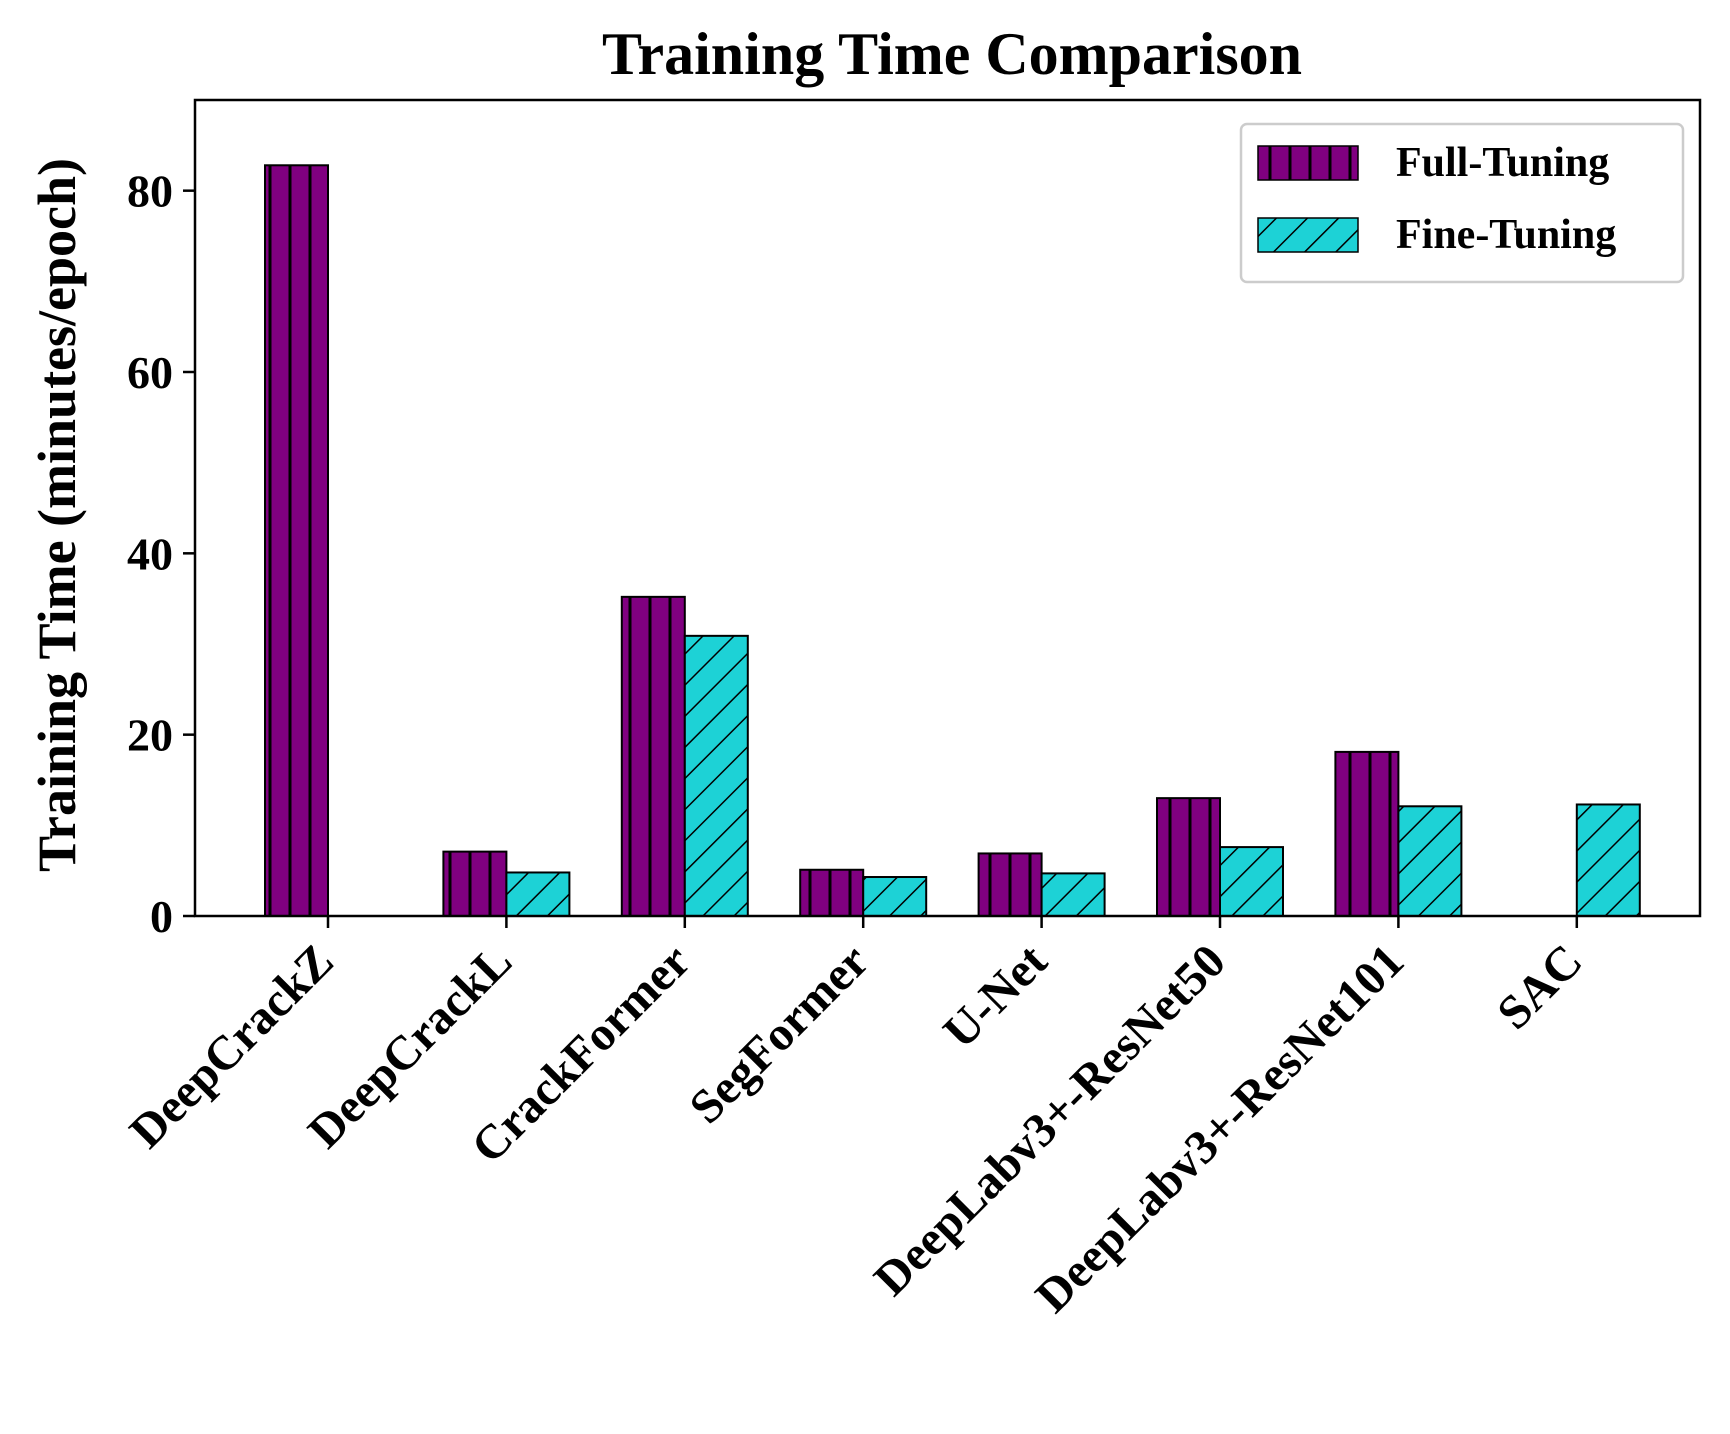 The width and height of the screenshot is (1730, 1434). What do you see at coordinates (952, 54) in the screenshot?
I see `chart-title: Training Time Comparison` at bounding box center [952, 54].